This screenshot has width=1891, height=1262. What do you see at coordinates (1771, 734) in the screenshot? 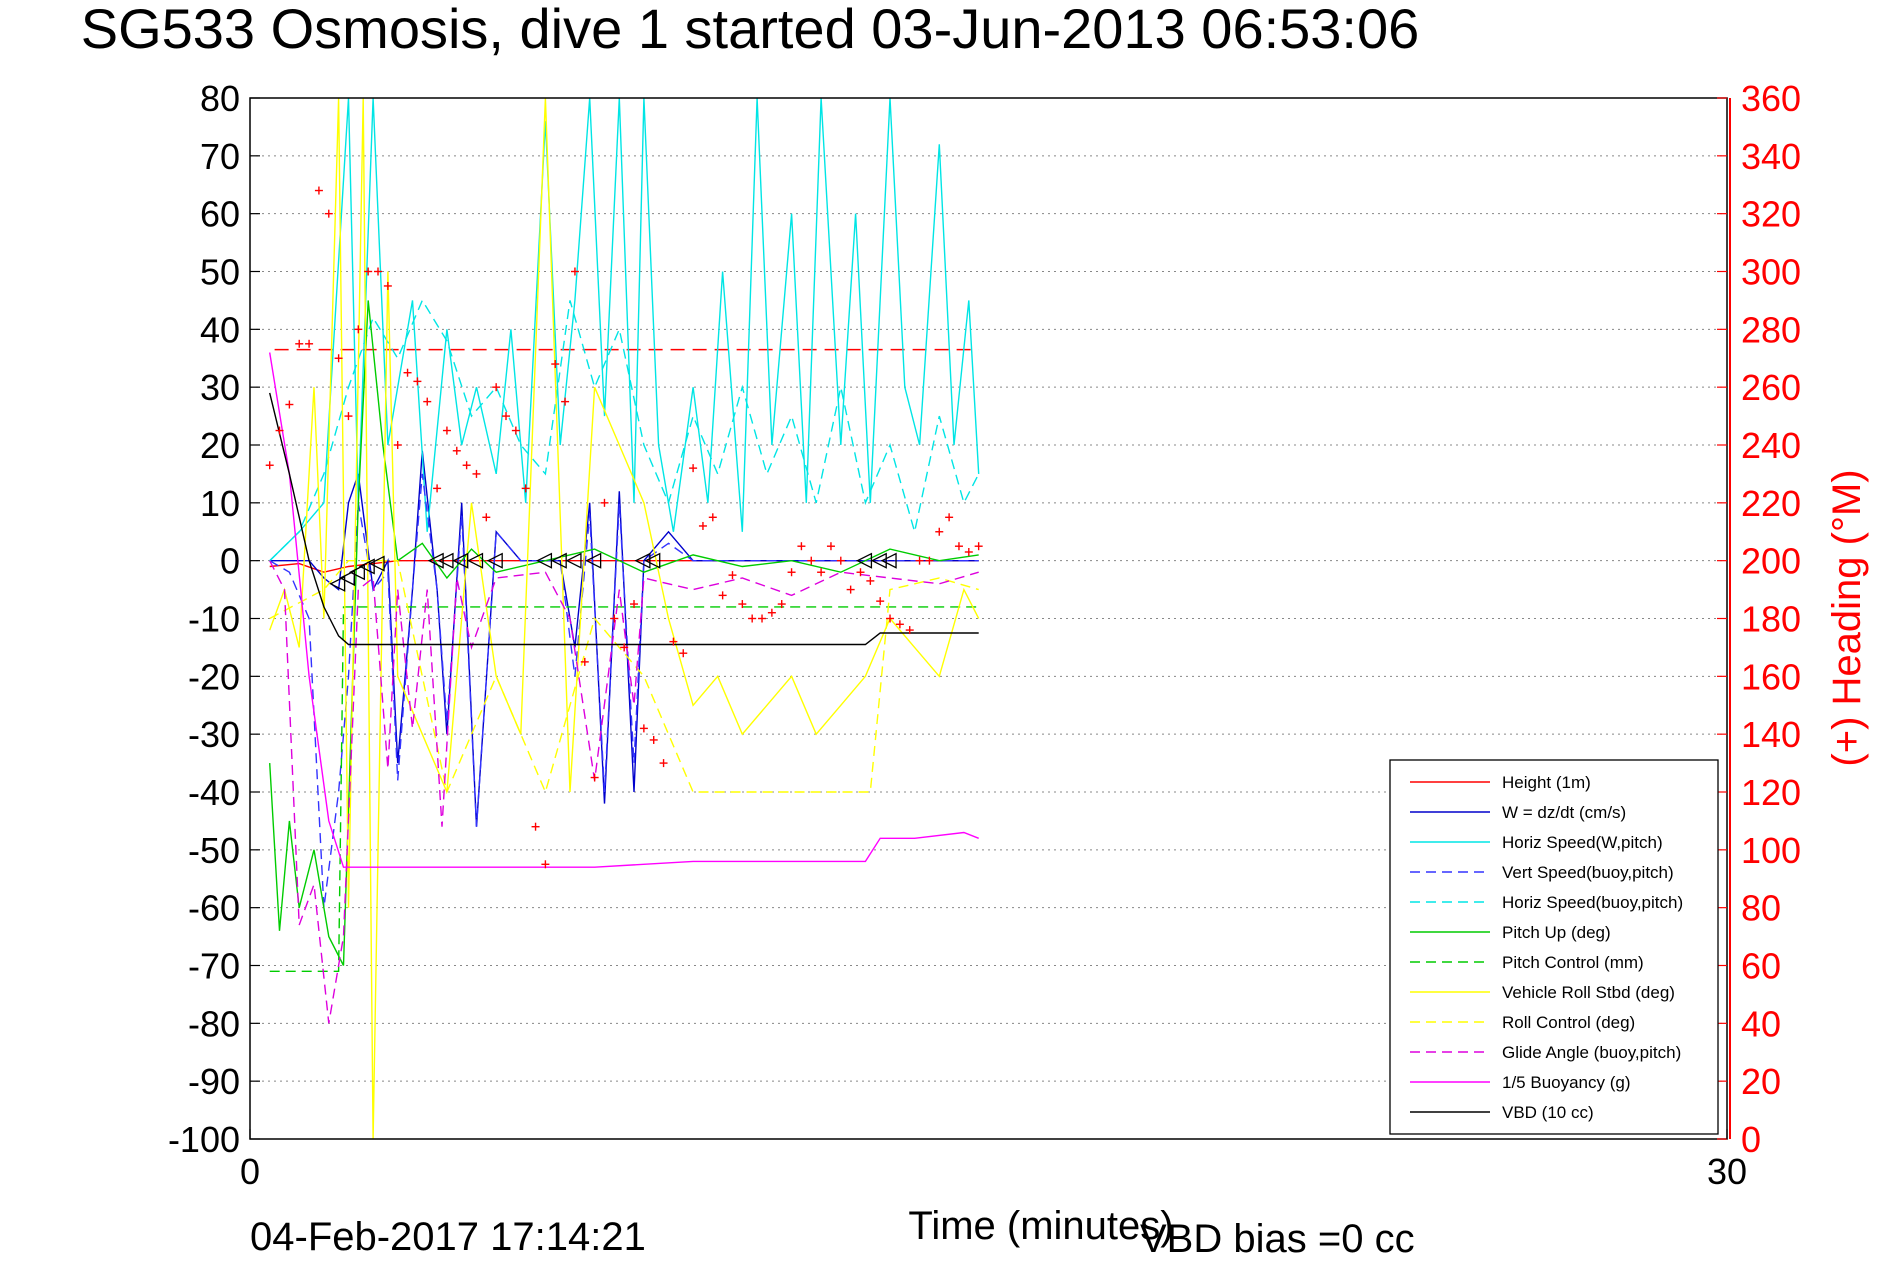
I see `right-tick-label: 140` at bounding box center [1771, 734].